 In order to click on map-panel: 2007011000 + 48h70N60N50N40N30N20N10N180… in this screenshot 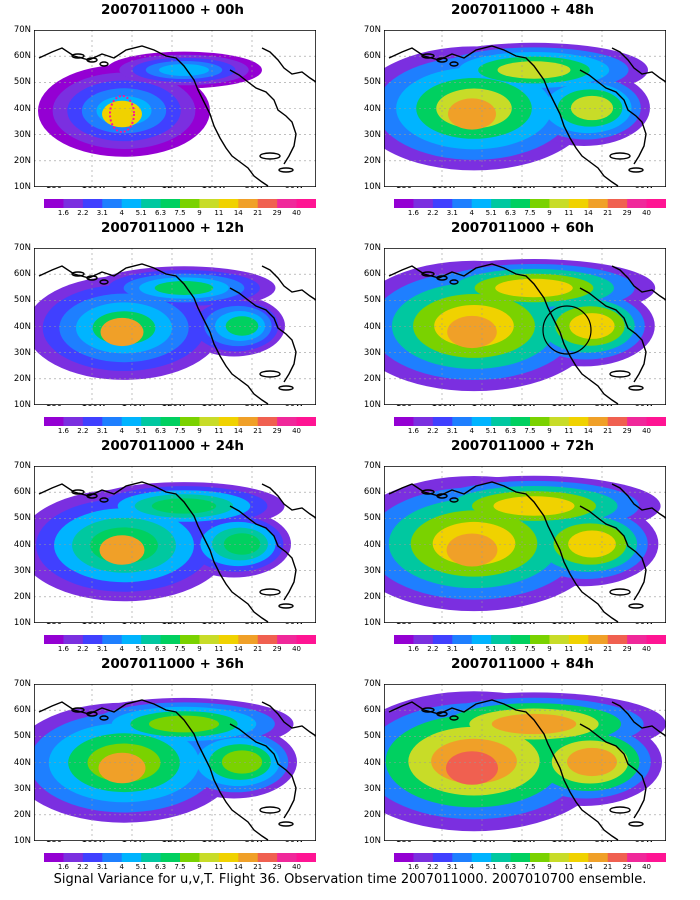, I will do `click(522, 108)`.